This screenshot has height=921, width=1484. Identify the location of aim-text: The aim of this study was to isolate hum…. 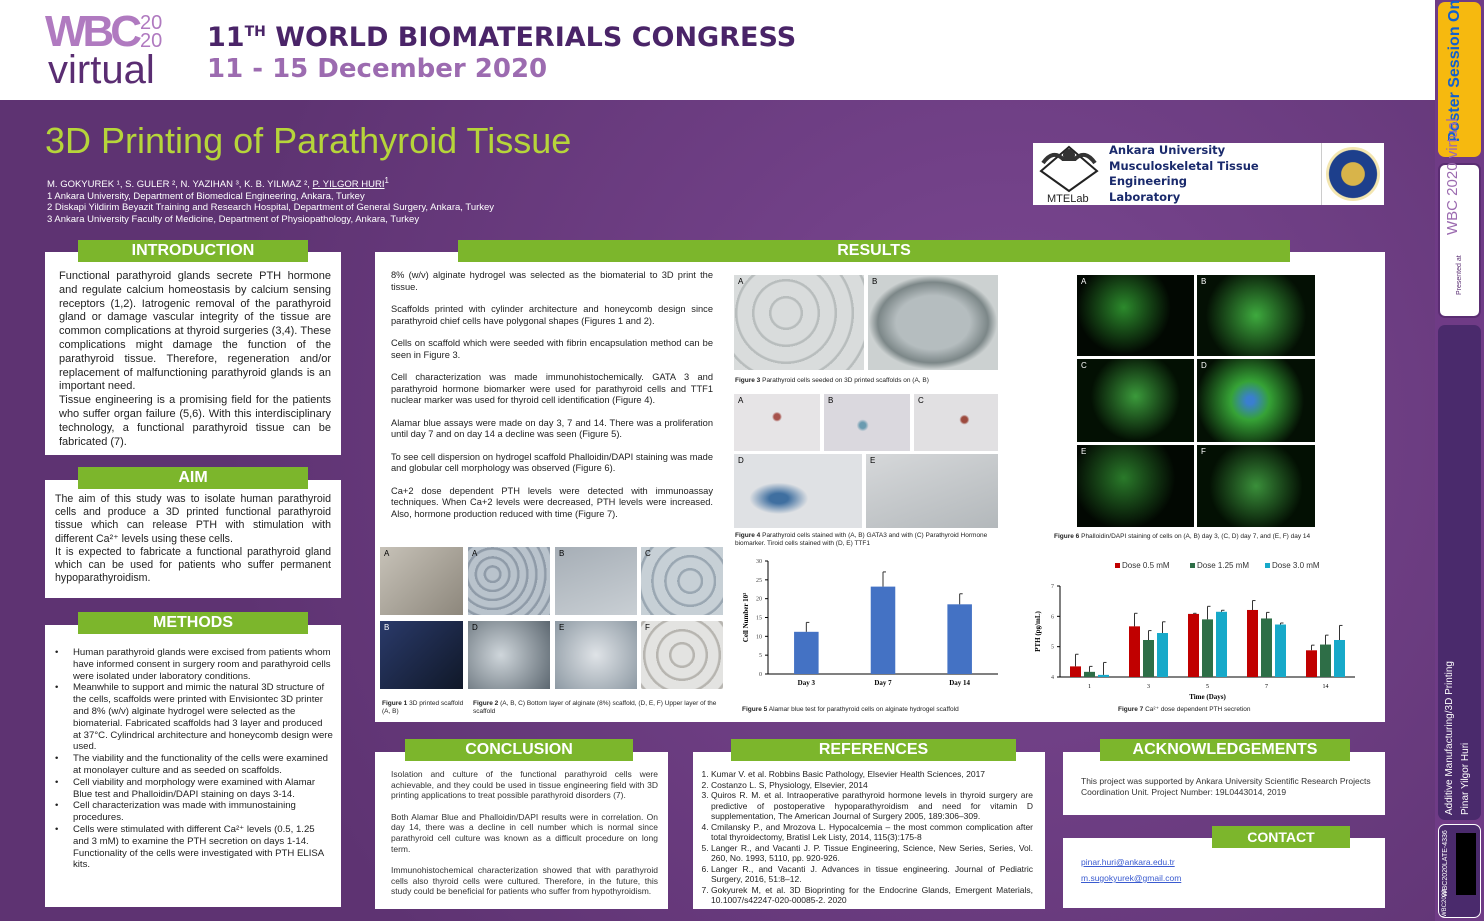
(193, 519).